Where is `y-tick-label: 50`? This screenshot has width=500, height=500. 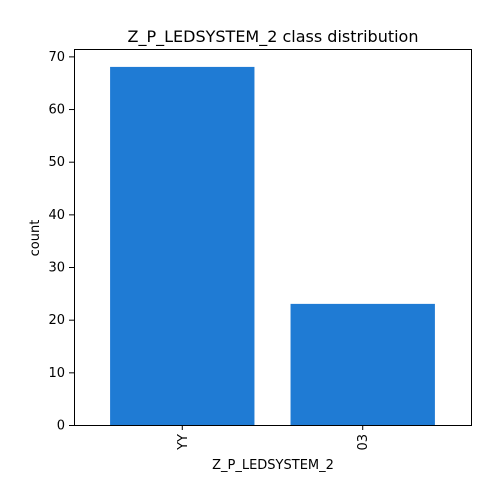 y-tick-label: 50 is located at coordinates (56, 162).